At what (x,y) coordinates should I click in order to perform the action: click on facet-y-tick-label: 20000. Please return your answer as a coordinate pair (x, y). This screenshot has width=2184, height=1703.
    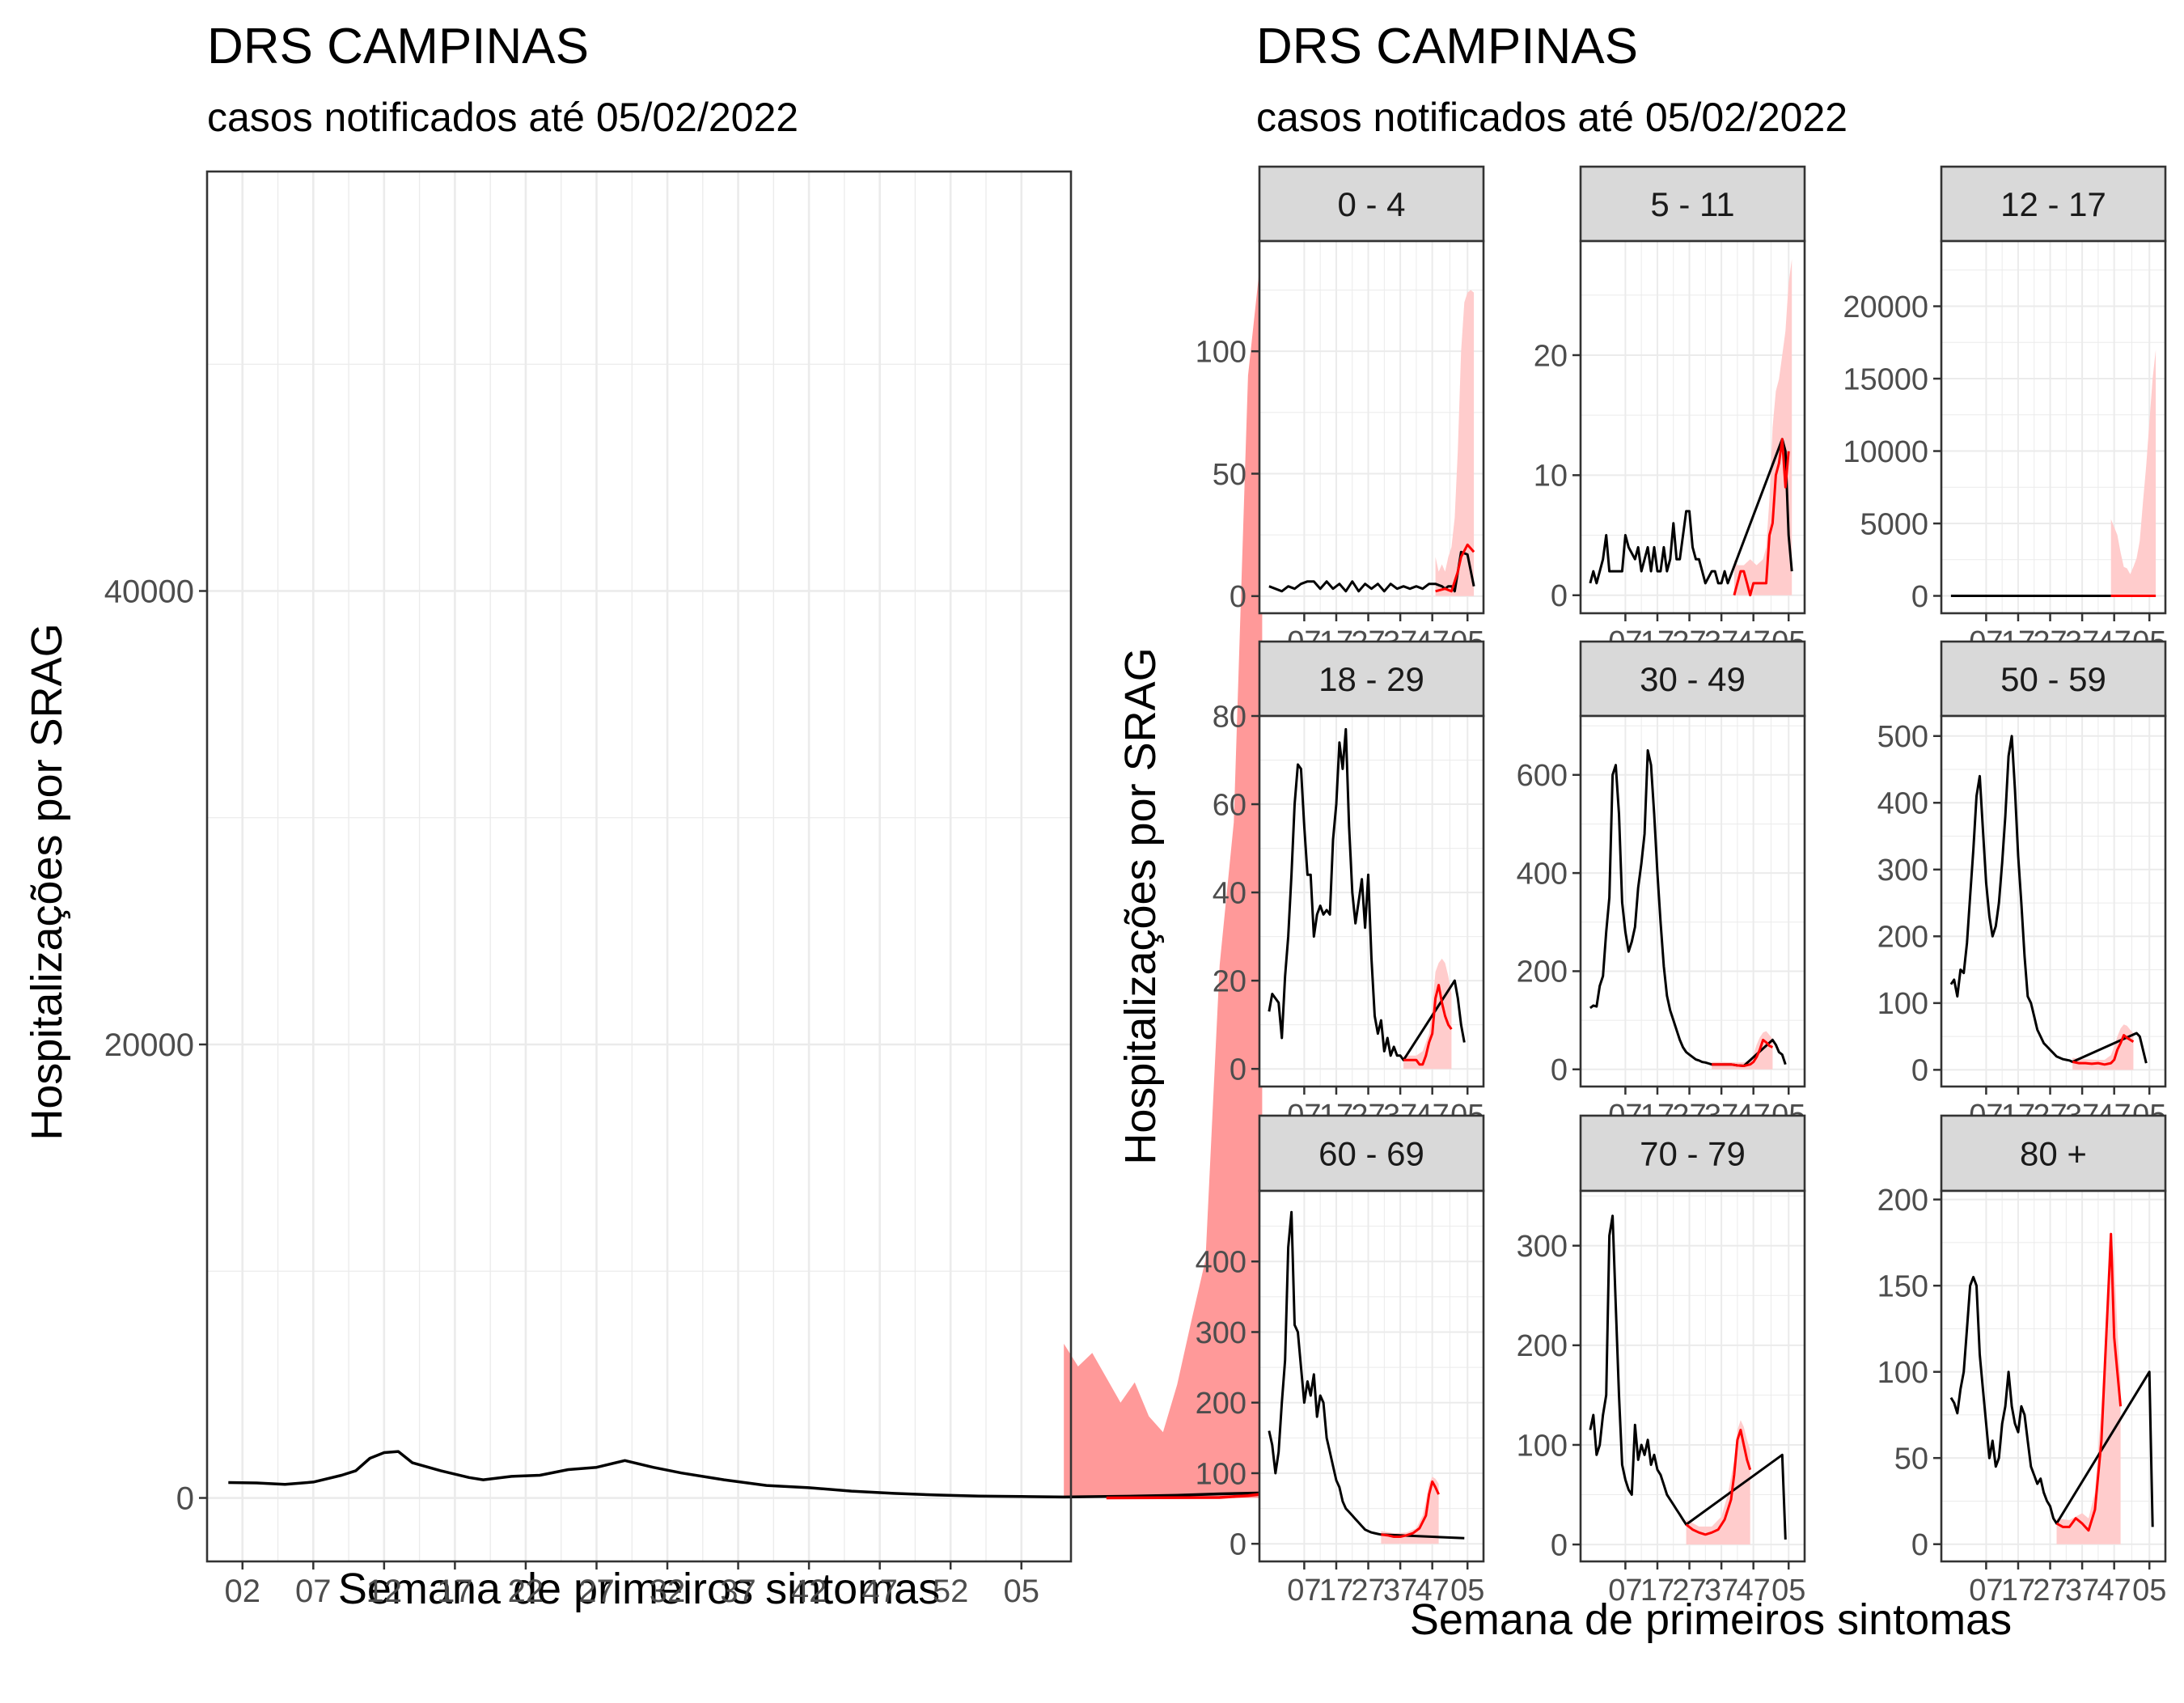
    Looking at the image, I should click on (1885, 307).